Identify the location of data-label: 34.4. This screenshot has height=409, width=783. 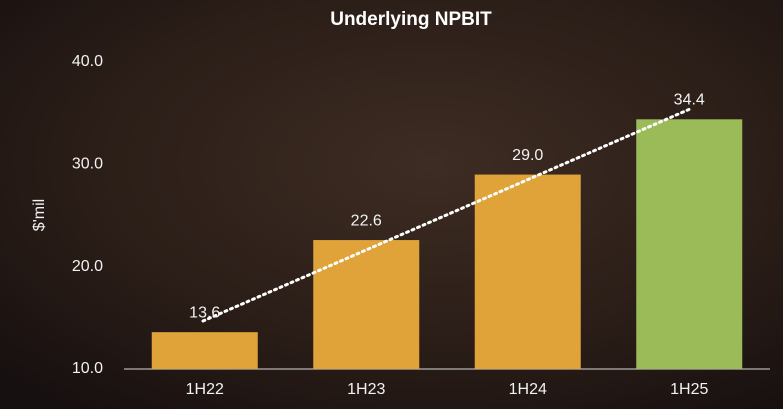
(689, 100).